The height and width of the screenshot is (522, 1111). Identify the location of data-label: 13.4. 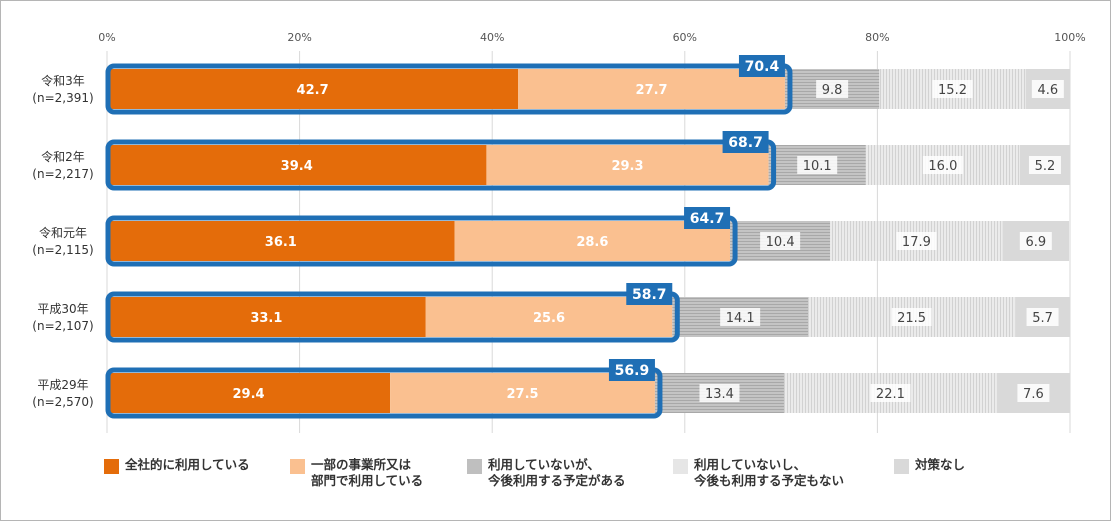
(719, 394).